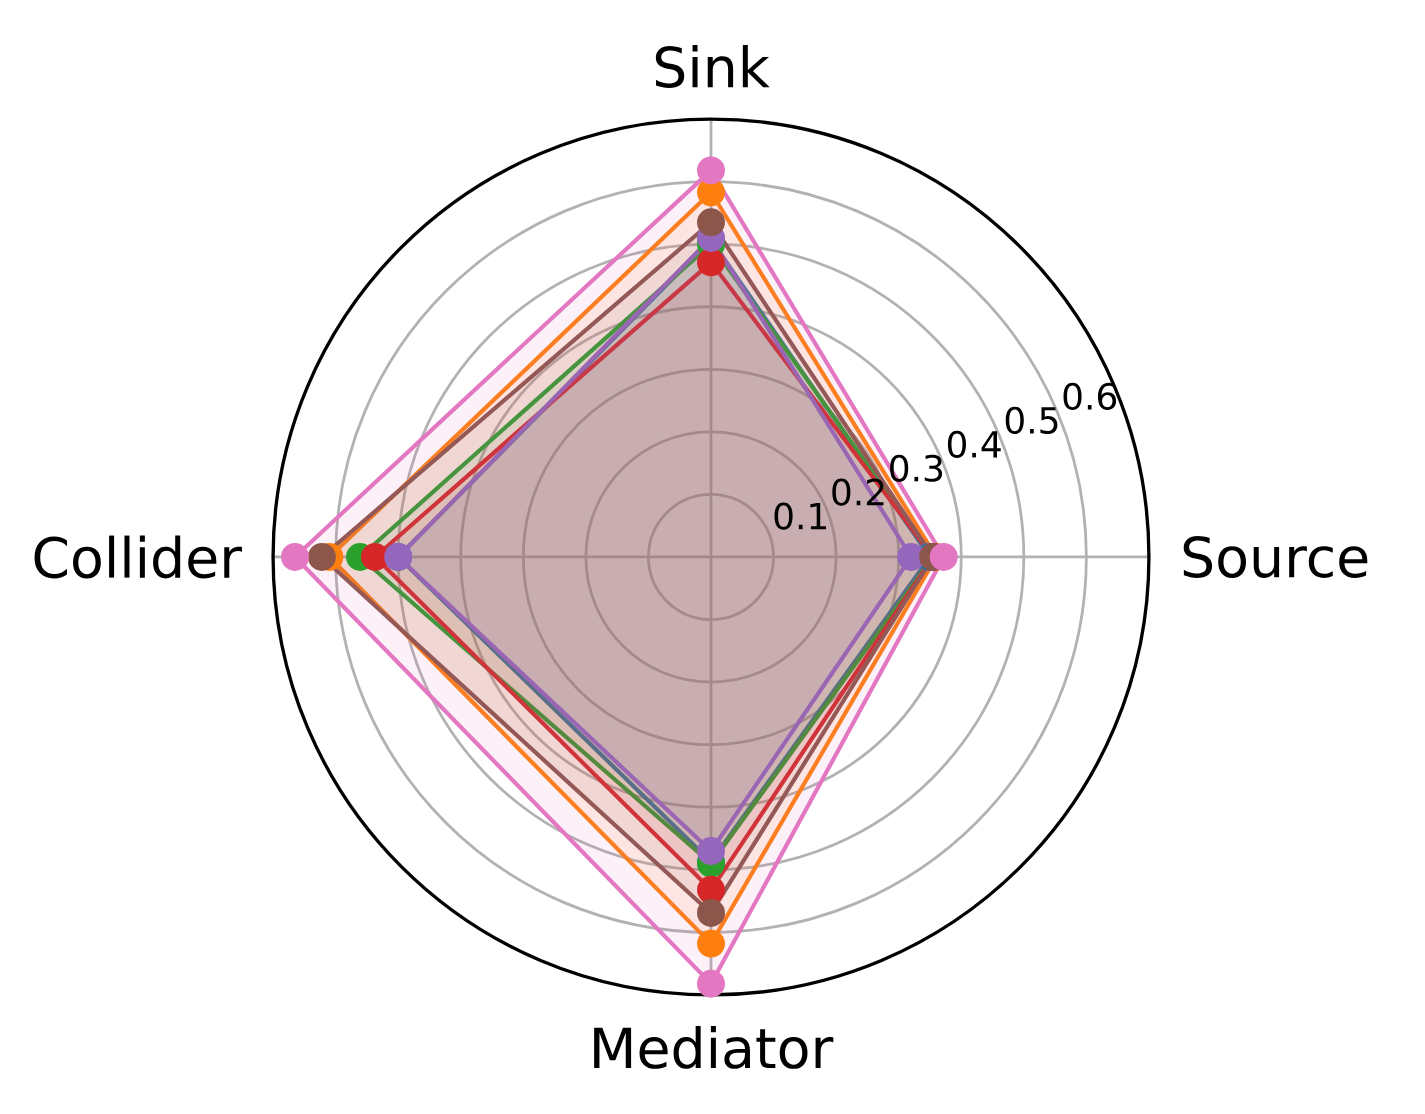 Image resolution: width=1425 pixels, height=1114 pixels. I want to click on y-tick-label: 0.4, so click(974, 444).